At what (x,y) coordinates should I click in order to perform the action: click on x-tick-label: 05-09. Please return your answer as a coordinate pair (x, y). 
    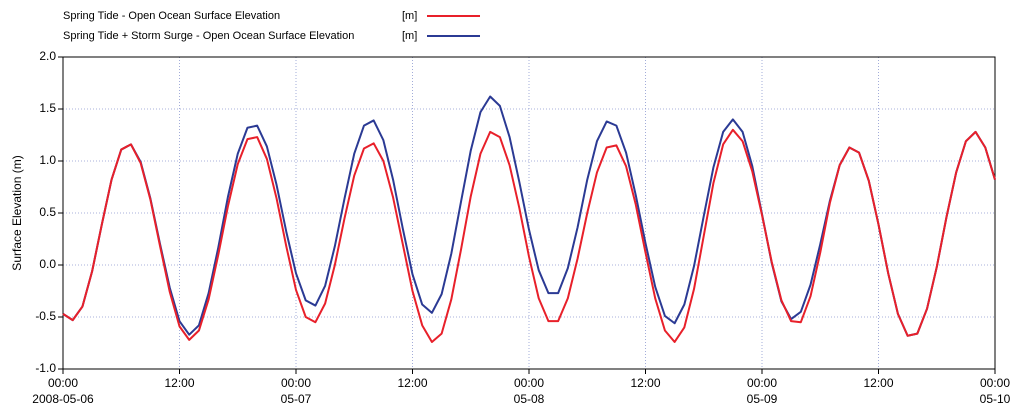
    Looking at the image, I should click on (762, 399).